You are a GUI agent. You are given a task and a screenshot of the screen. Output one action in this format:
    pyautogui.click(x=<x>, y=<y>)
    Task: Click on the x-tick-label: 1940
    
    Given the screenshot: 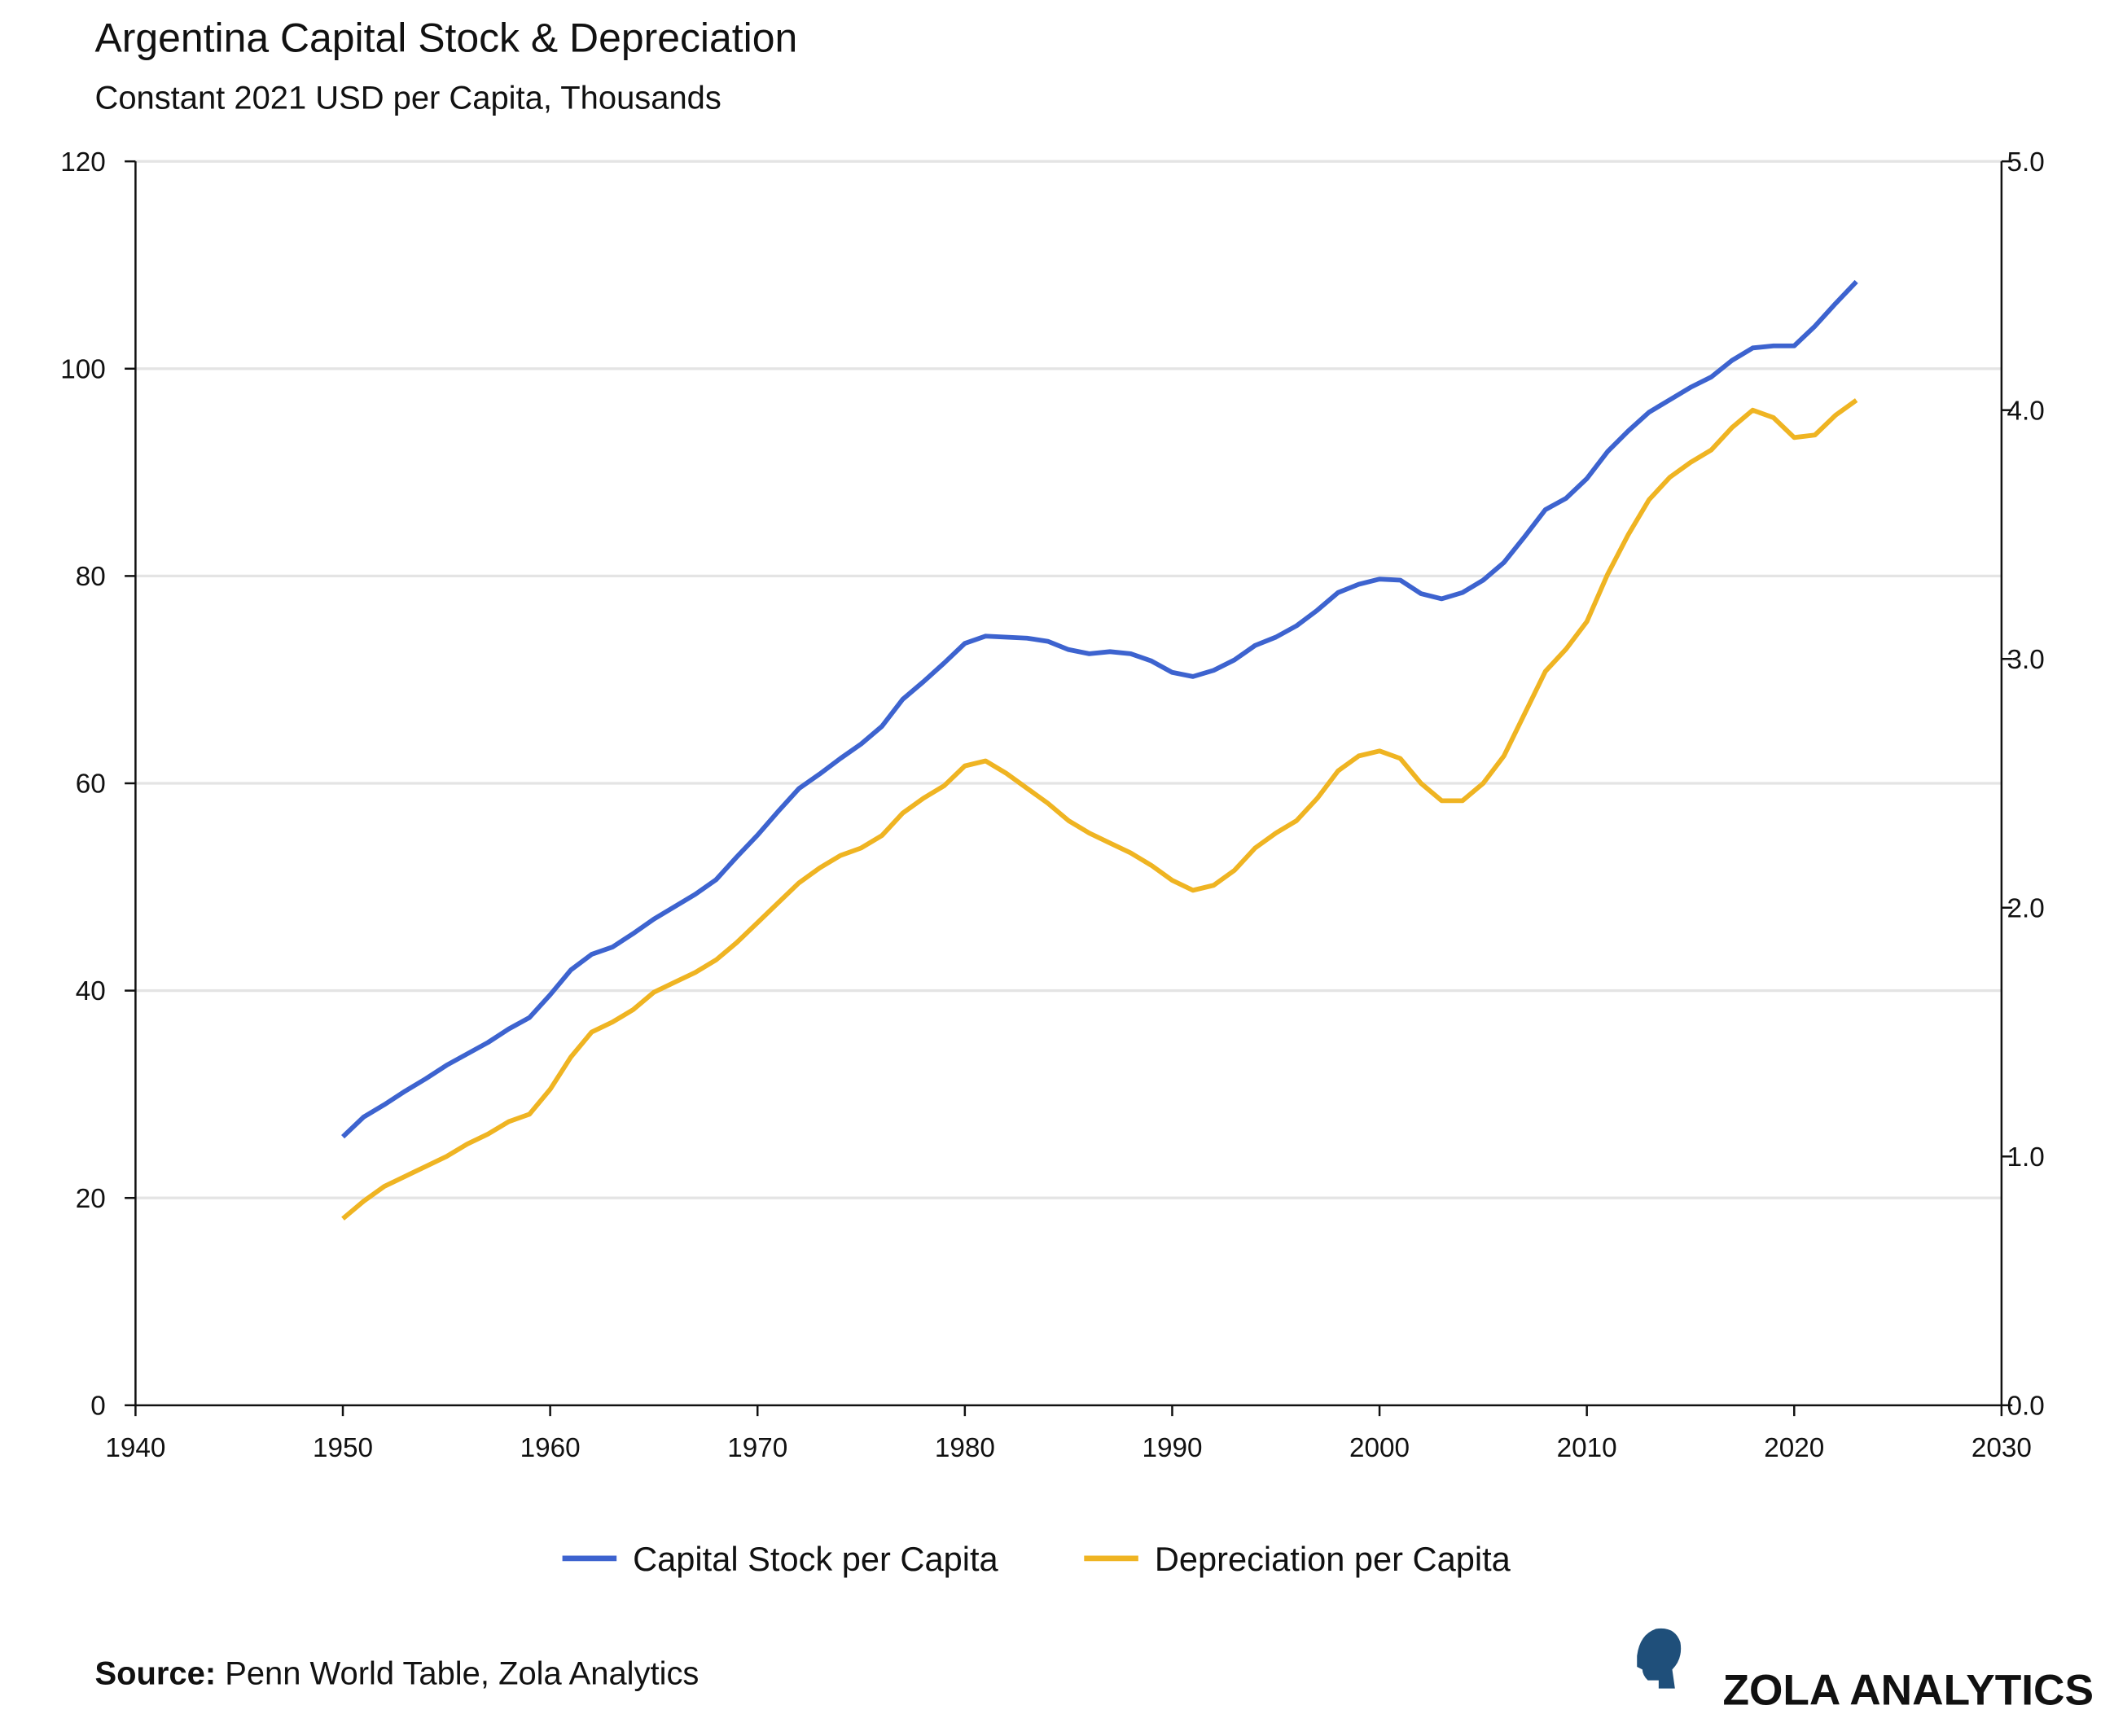 What is the action you would take?
    pyautogui.click(x=135, y=1448)
    